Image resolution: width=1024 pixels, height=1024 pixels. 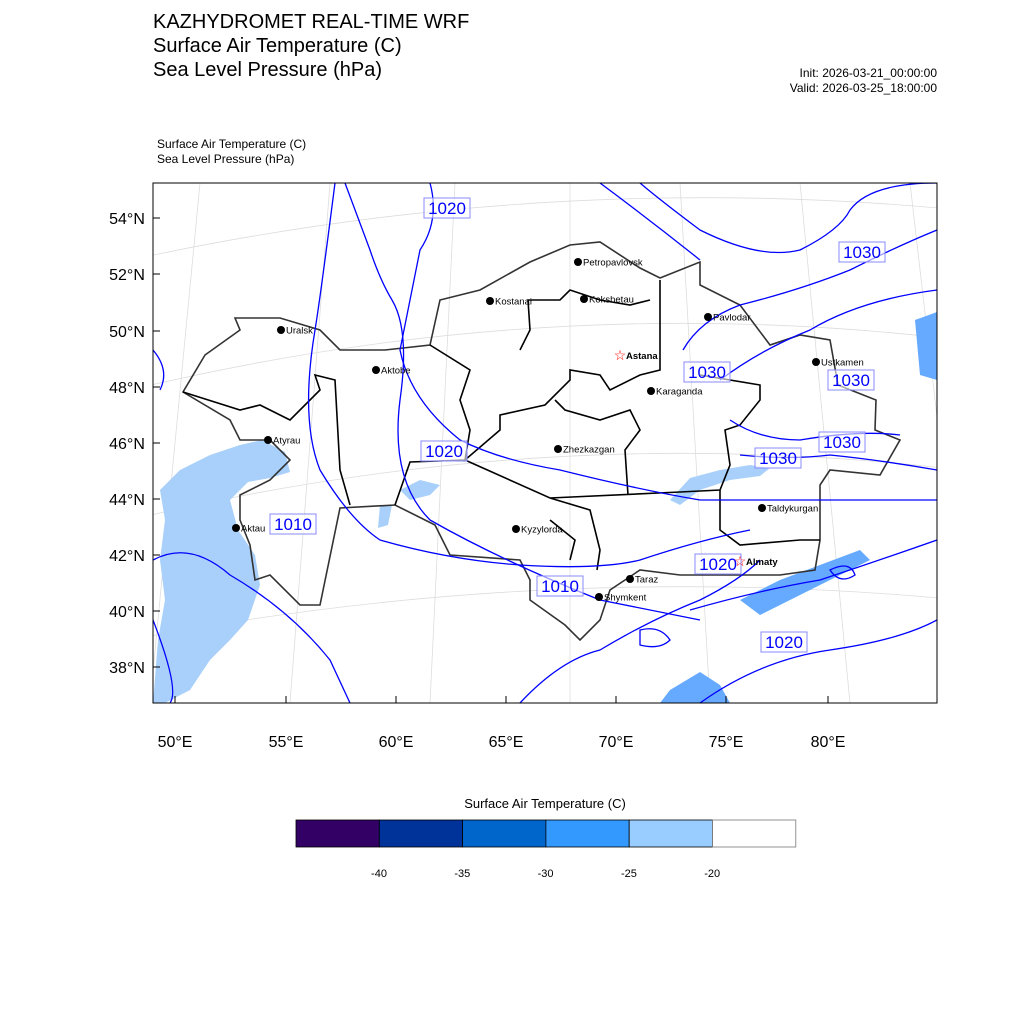 I want to click on city-label: Aktobe, so click(x=396, y=371).